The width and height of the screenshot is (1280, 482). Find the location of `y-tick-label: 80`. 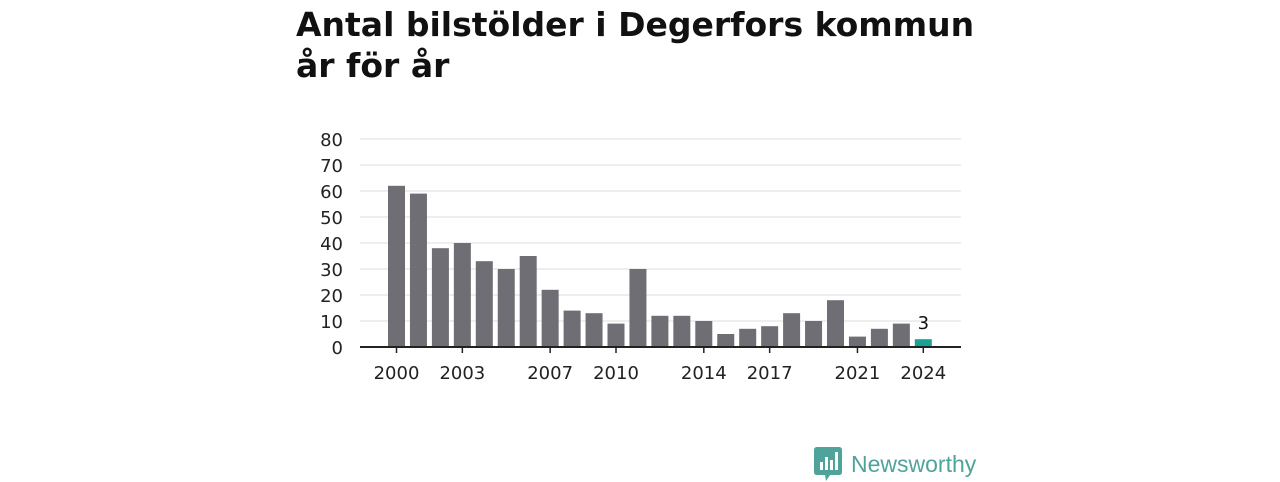

y-tick-label: 80 is located at coordinates (331, 140).